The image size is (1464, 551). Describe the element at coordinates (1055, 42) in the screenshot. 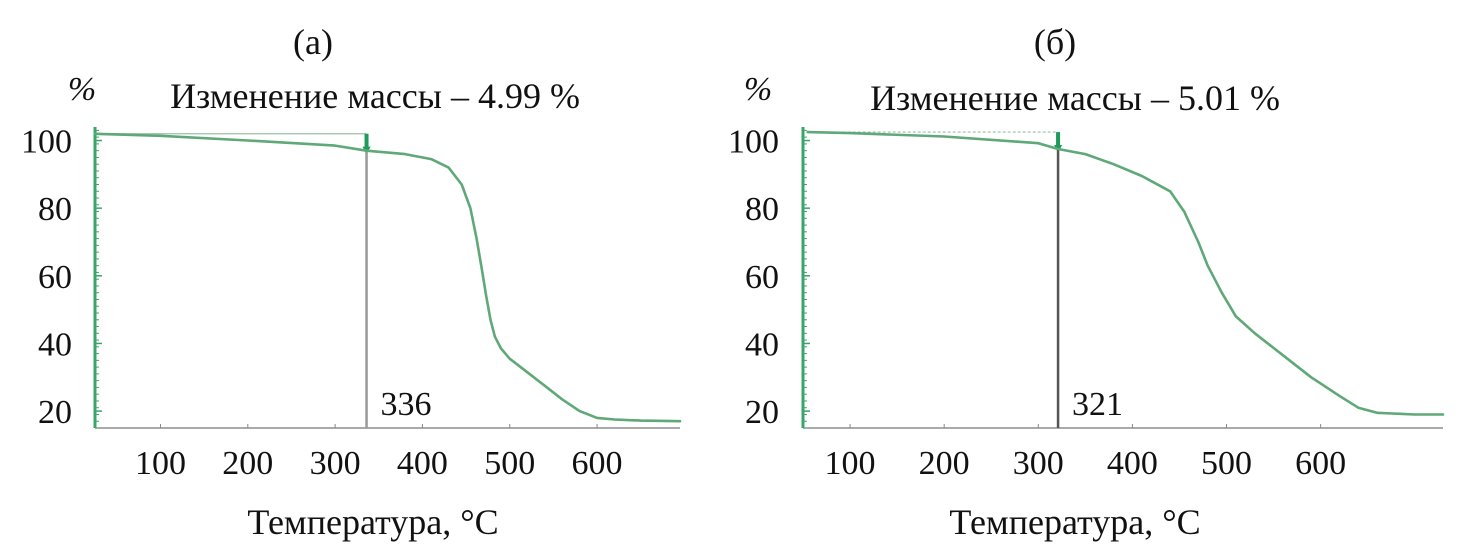

I see `panel-label: (б)` at that location.